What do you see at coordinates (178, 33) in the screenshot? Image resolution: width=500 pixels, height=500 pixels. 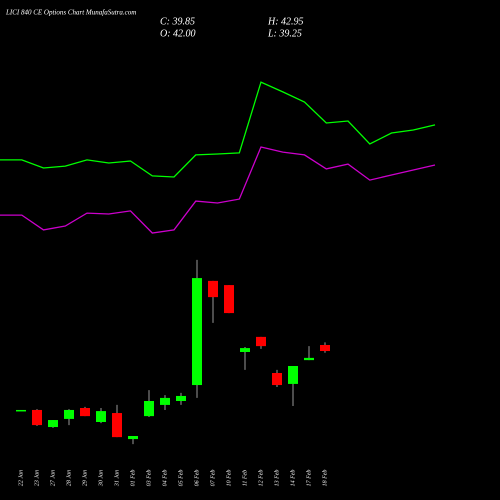 I see `ohlc-open: O: 42.00` at bounding box center [178, 33].